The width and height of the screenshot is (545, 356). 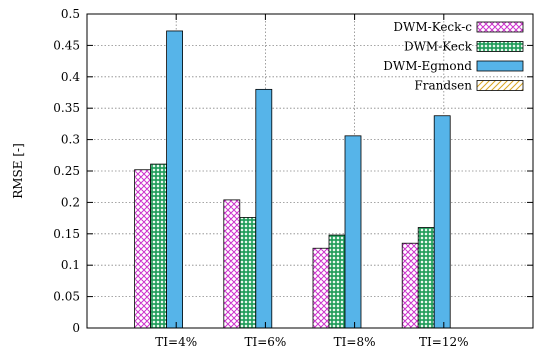 I want to click on x-tick-label: TI=12%, so click(x=443, y=342).